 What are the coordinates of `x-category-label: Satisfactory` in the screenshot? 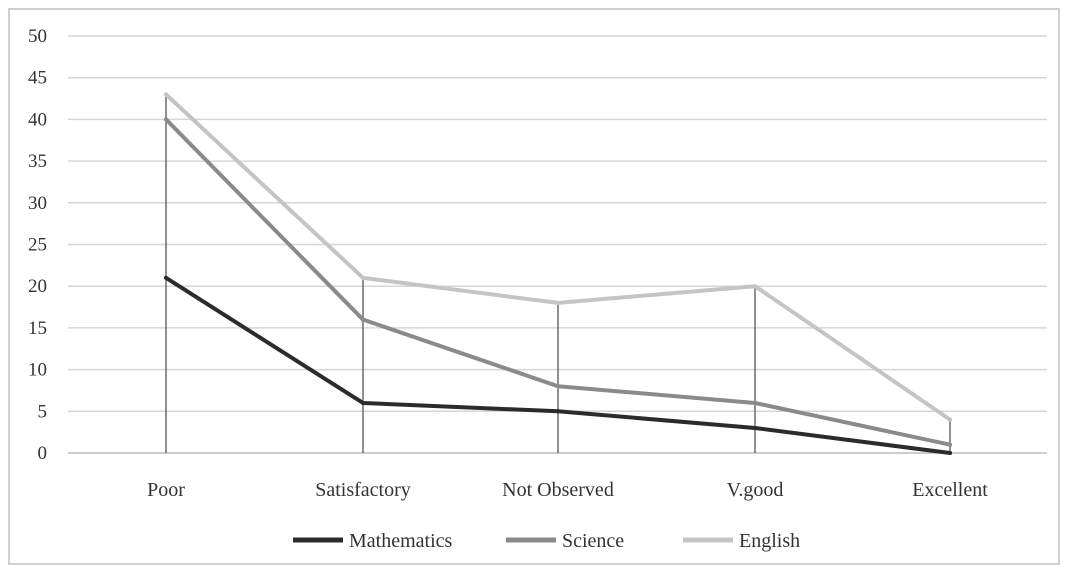 It's located at (363, 490).